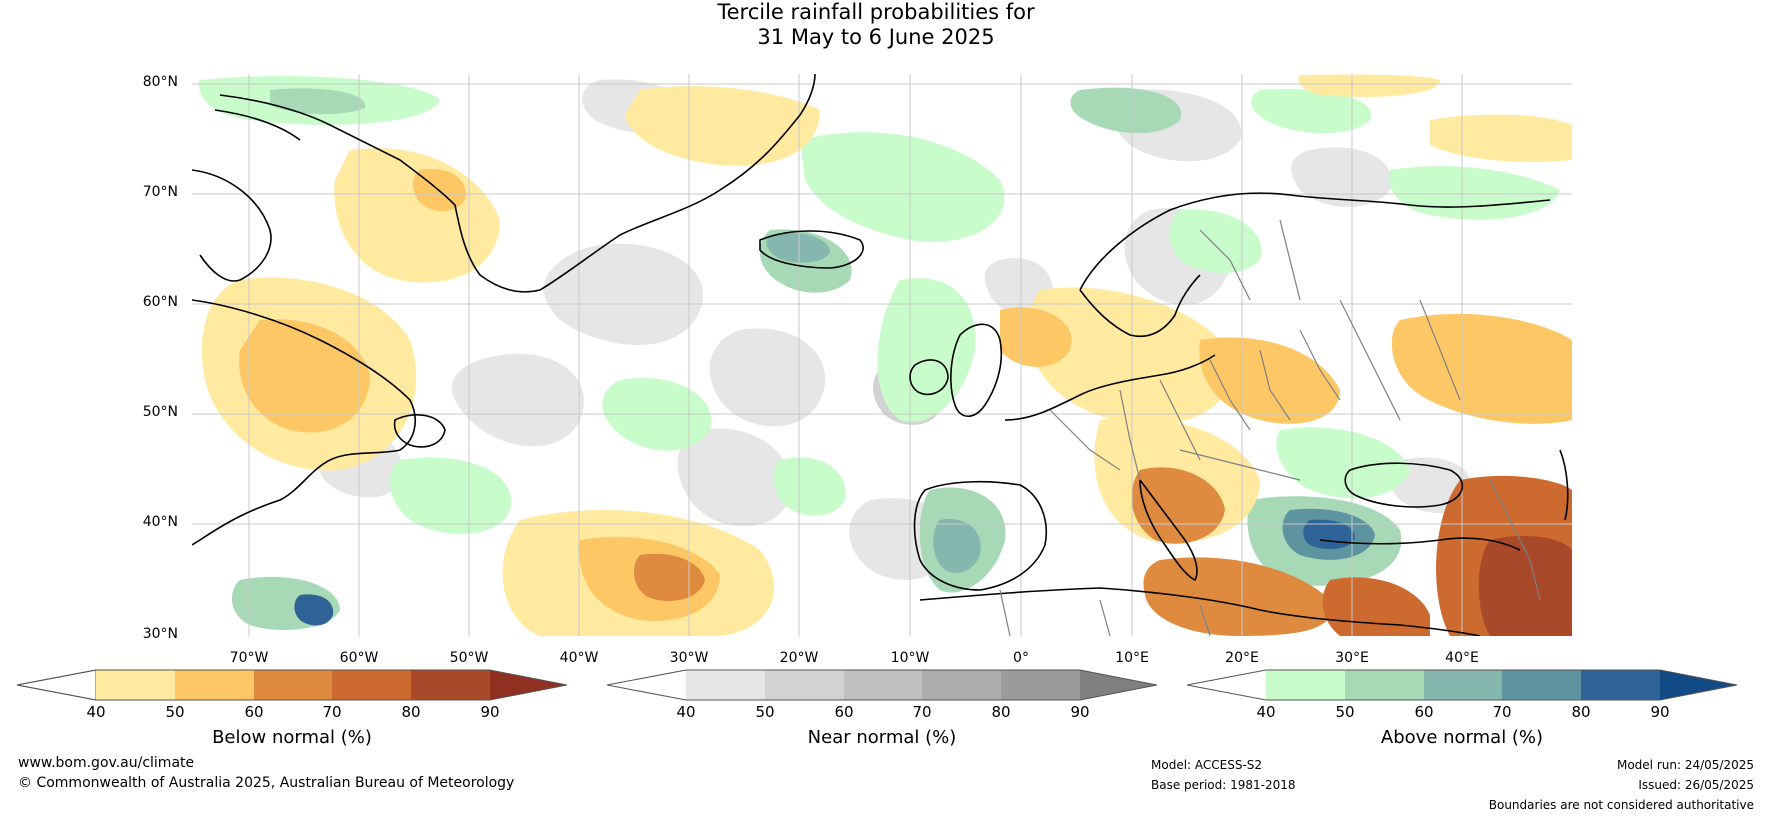  Describe the element at coordinates (1462, 737) in the screenshot. I see `above-colorbar-label: Above normal (%)` at that location.